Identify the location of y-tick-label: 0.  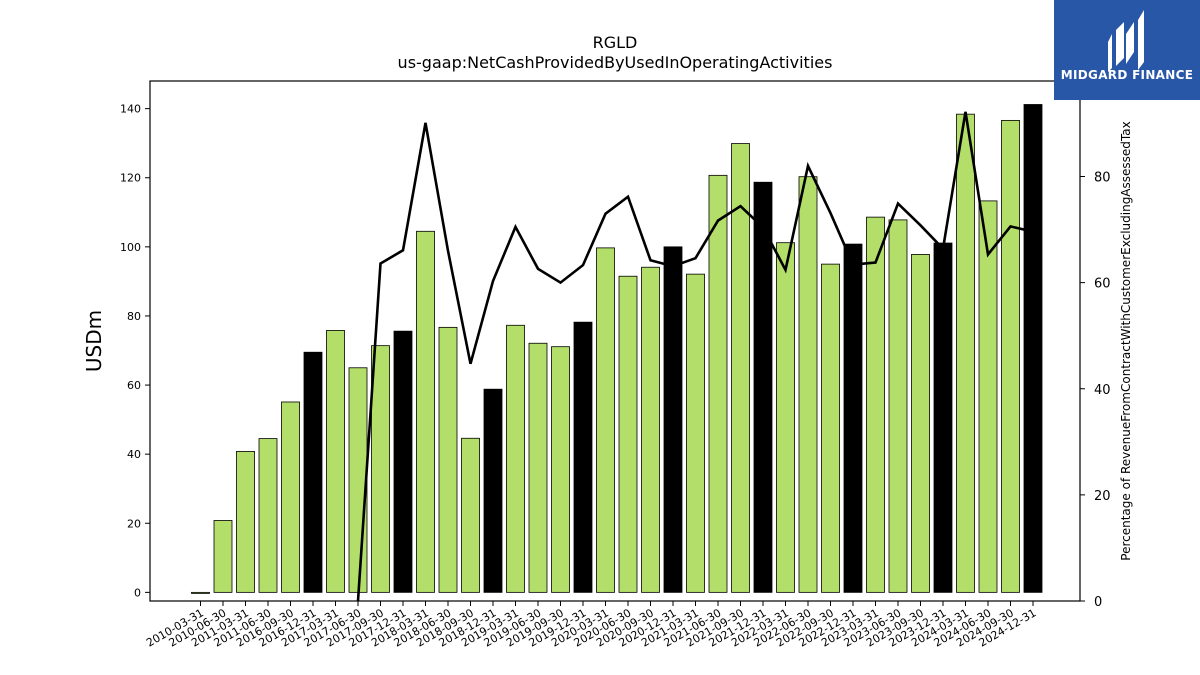
(137, 592).